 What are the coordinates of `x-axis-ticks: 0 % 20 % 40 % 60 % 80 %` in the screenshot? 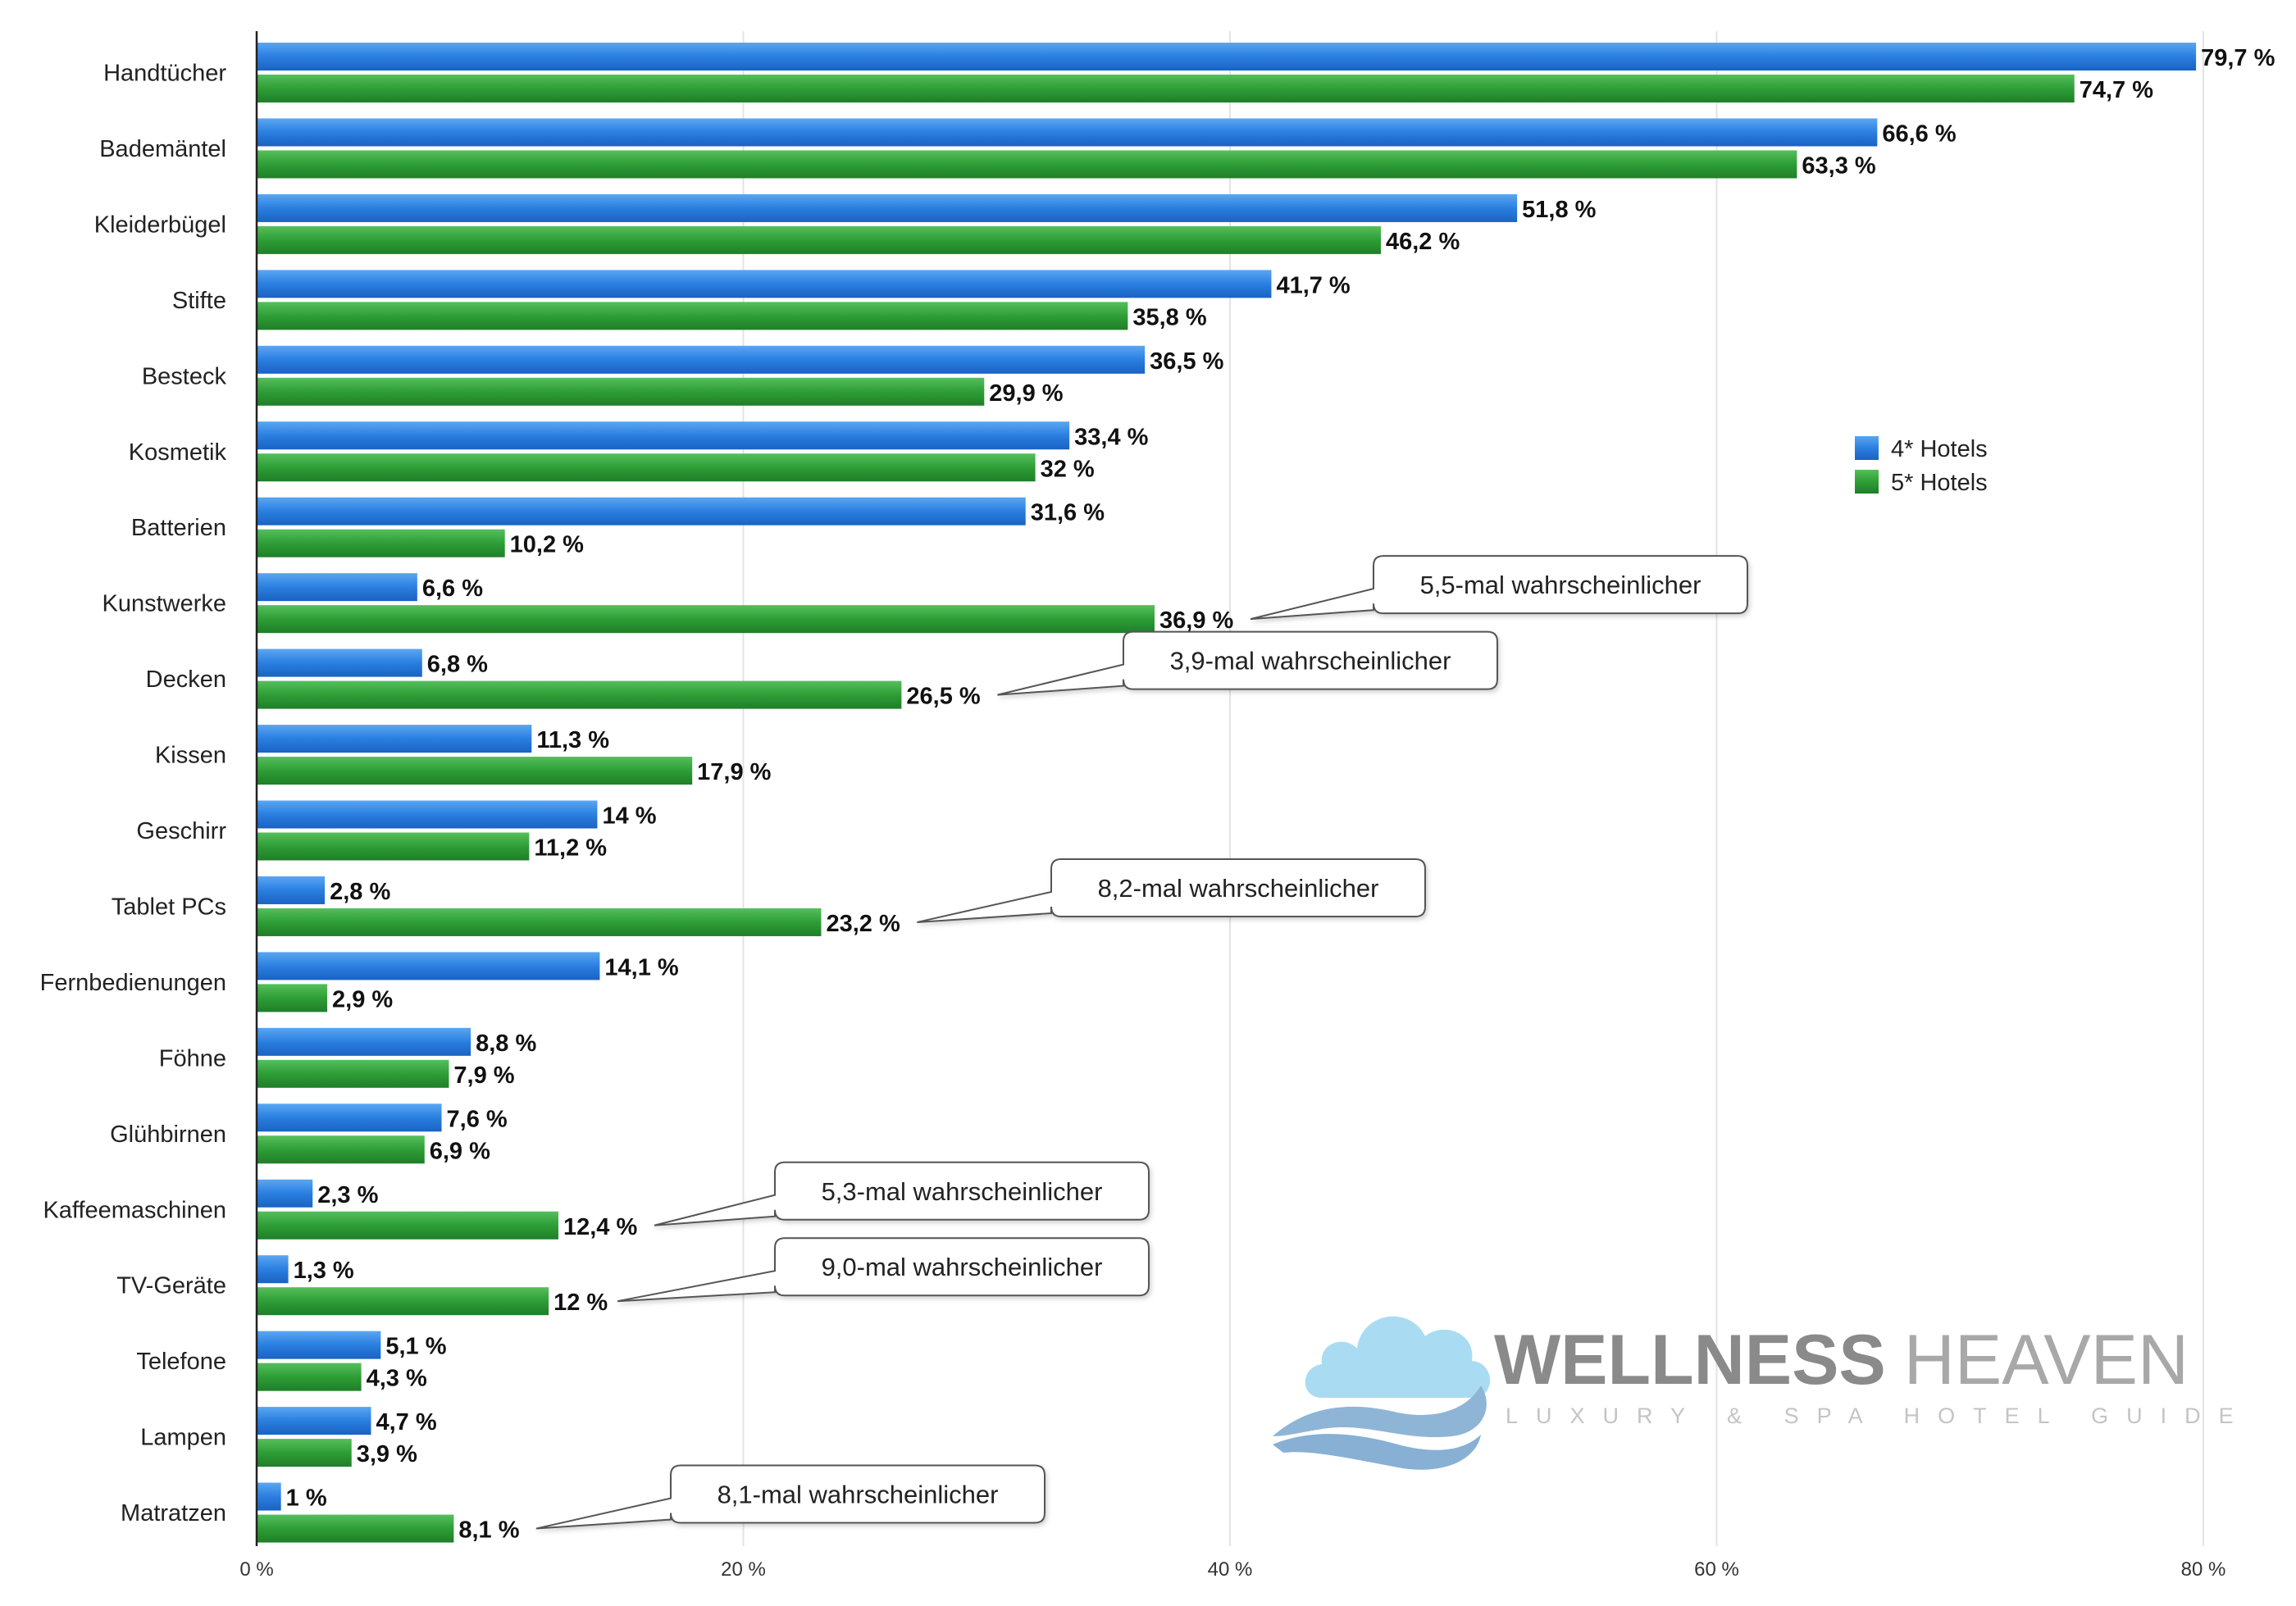 It's located at (1232, 1569).